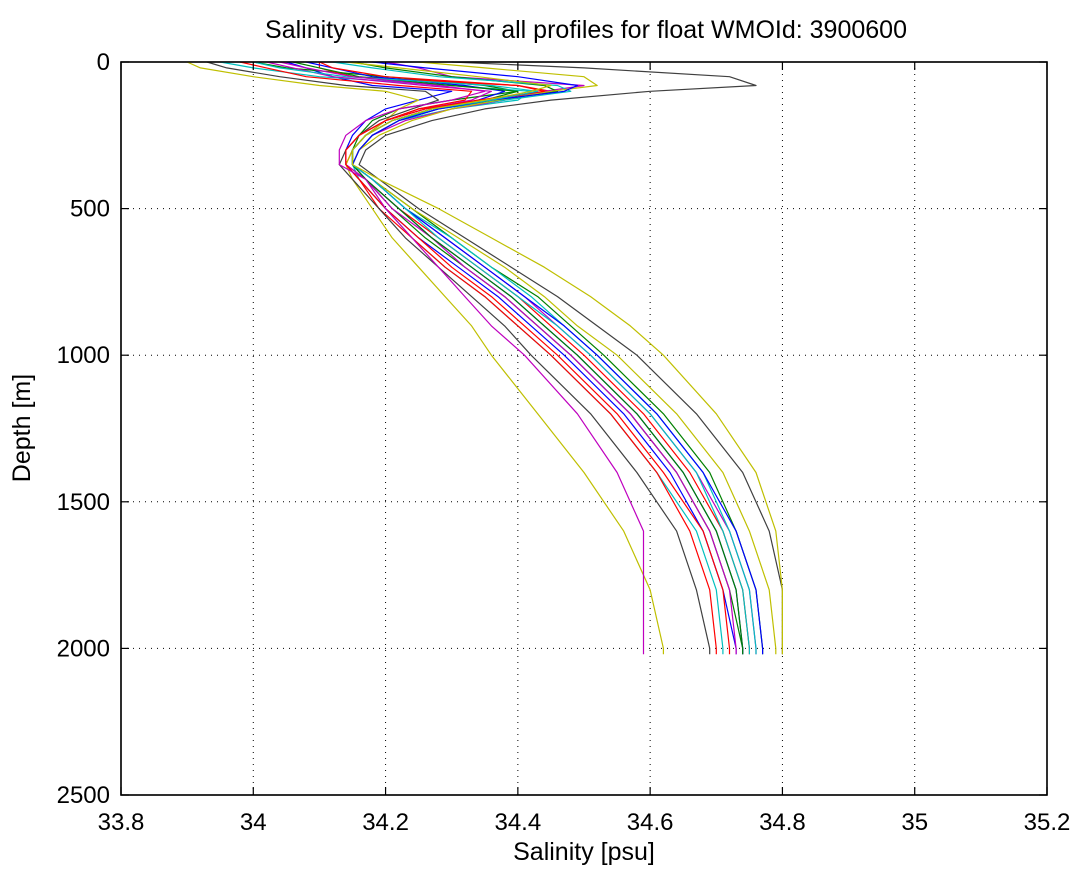 This screenshot has width=1083, height=871. I want to click on y-axis-title: Depth [m], so click(22, 428).